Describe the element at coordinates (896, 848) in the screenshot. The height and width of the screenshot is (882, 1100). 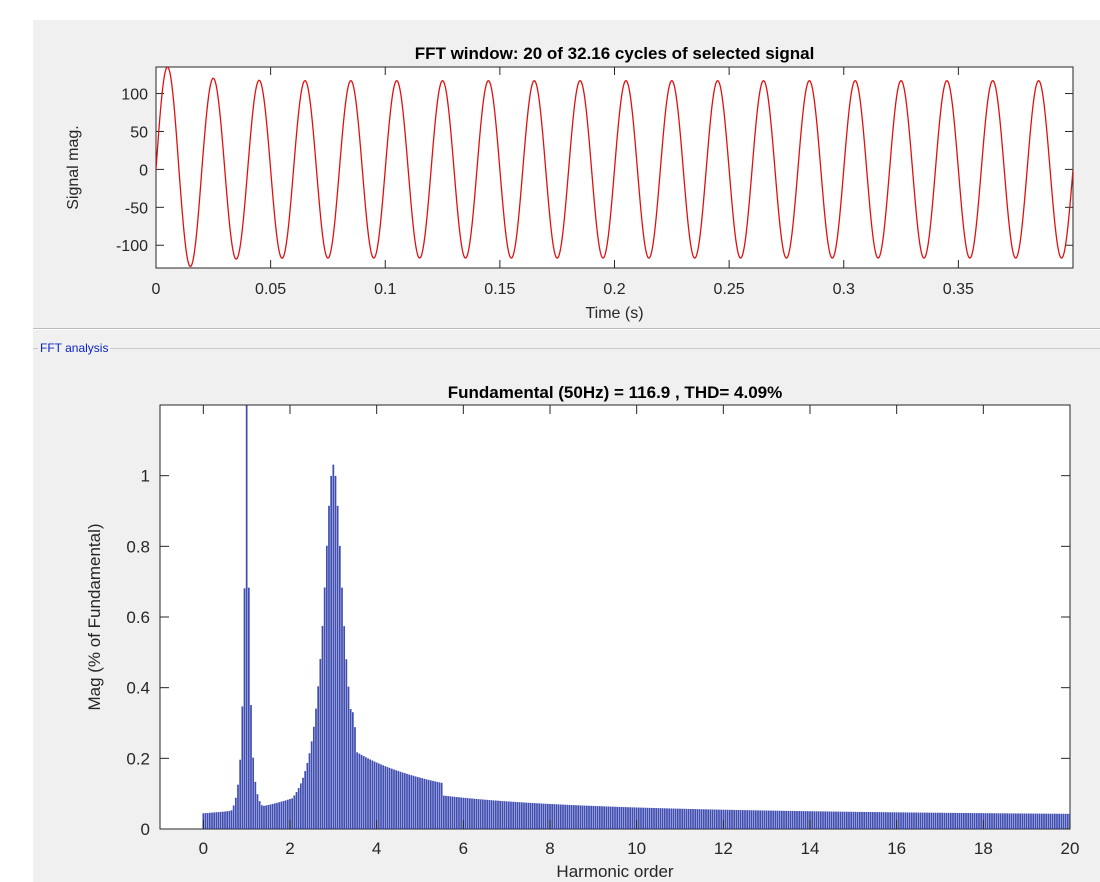
I see `fft-x-tick-label: 16` at that location.